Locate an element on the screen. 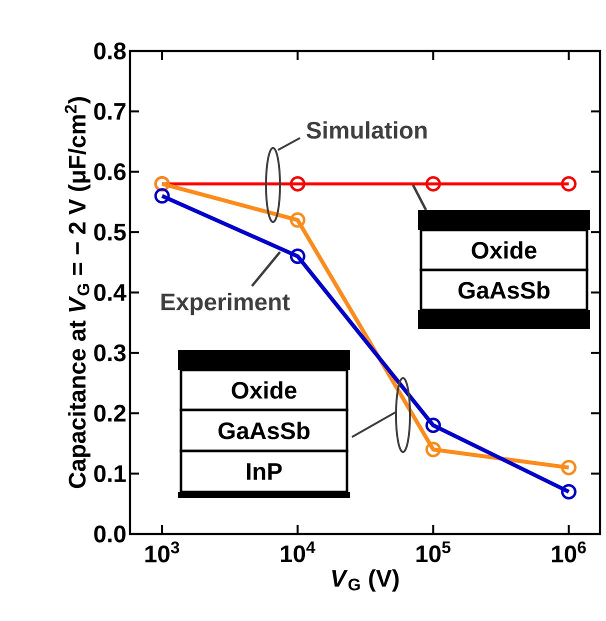  y-tick-label: 0.3 is located at coordinates (110, 353).